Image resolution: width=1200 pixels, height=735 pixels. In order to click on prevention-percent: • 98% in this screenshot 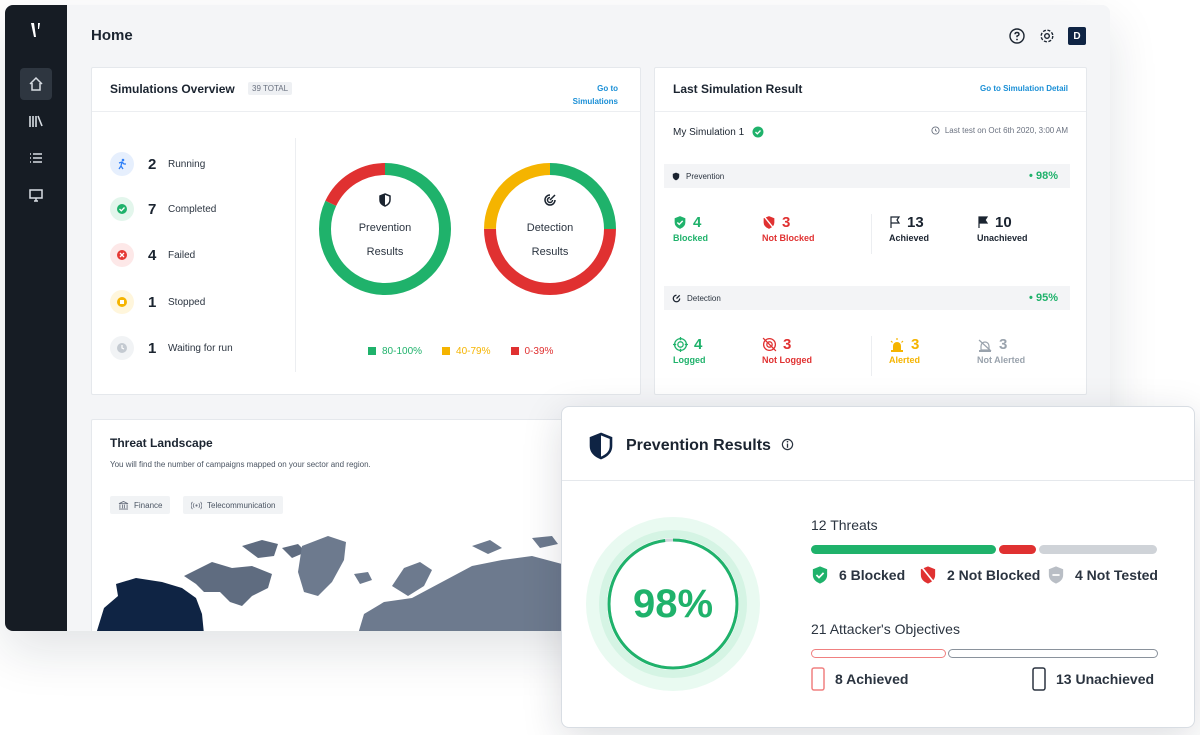, I will do `click(1043, 176)`.